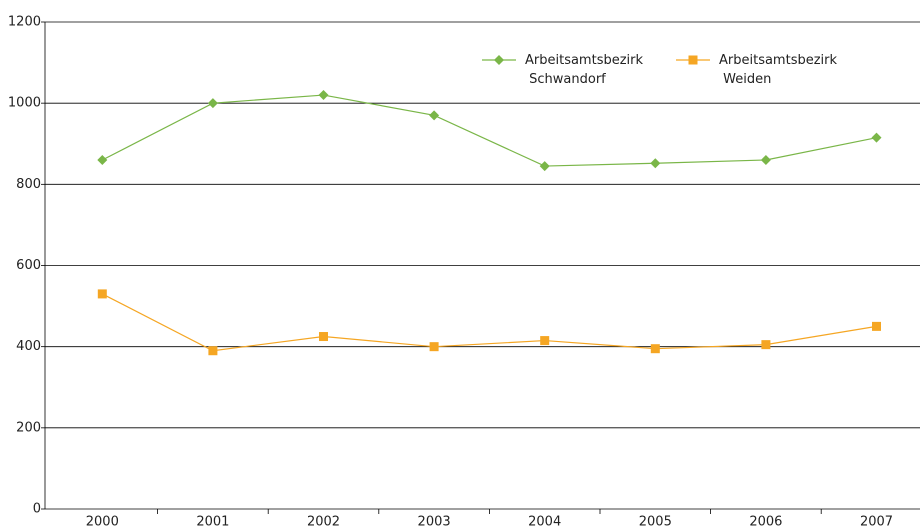 The width and height of the screenshot is (923, 529). What do you see at coordinates (745, 79) in the screenshot?
I see `legend-label-line: Weiden` at bounding box center [745, 79].